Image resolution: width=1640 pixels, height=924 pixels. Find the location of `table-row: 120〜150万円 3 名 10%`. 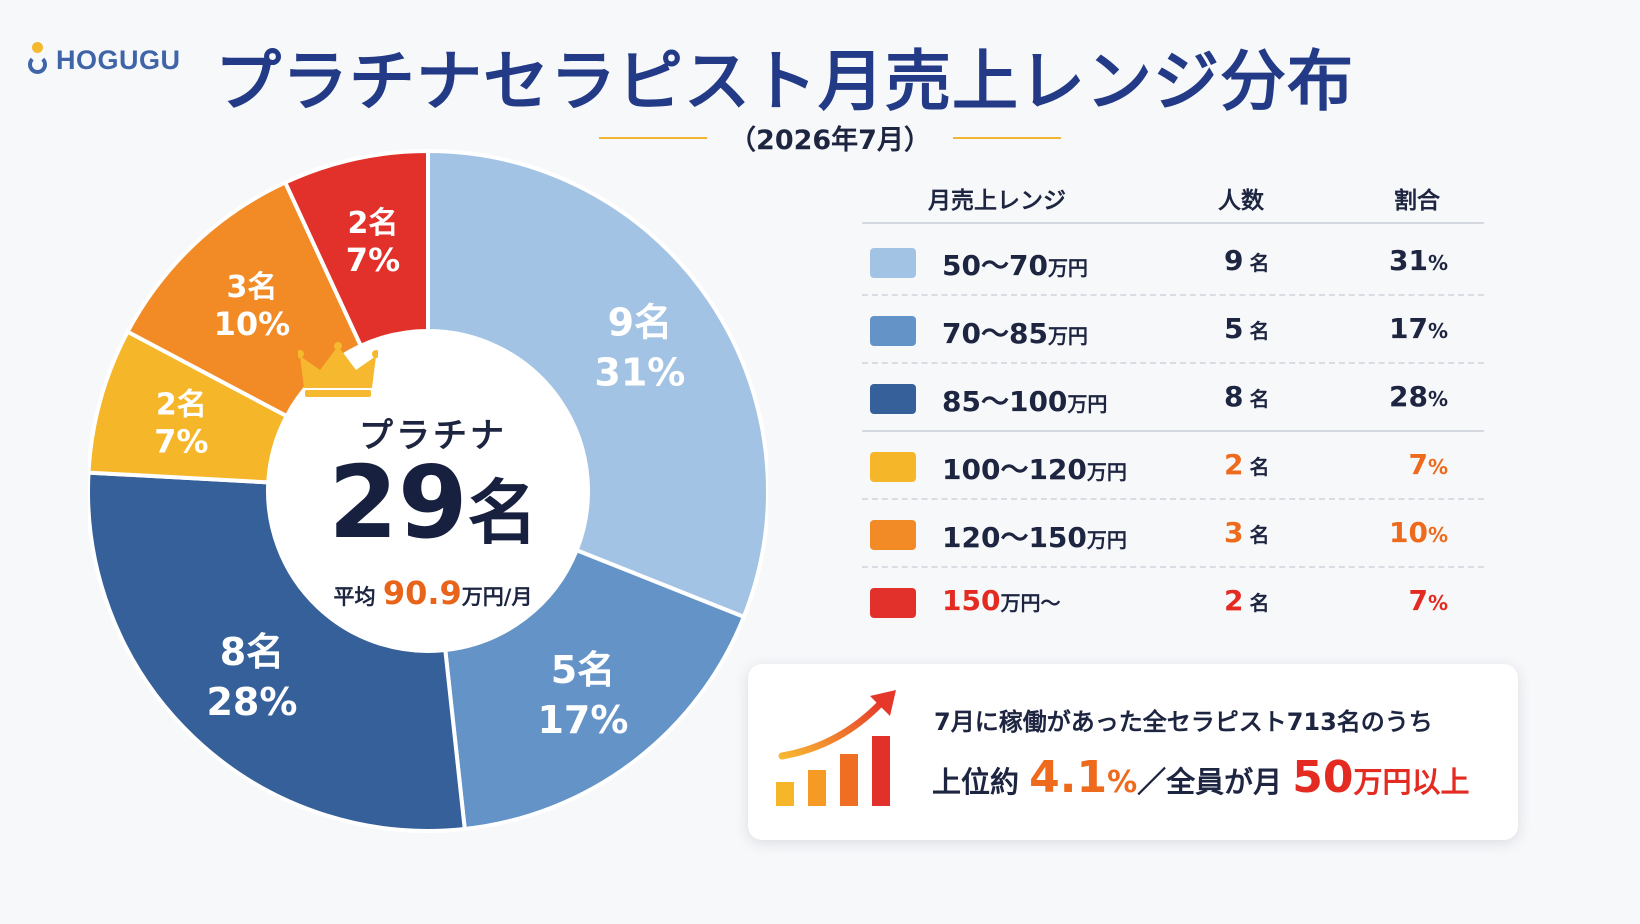

table-row: 120〜150万円 3 名 10% is located at coordinates (1173, 534).